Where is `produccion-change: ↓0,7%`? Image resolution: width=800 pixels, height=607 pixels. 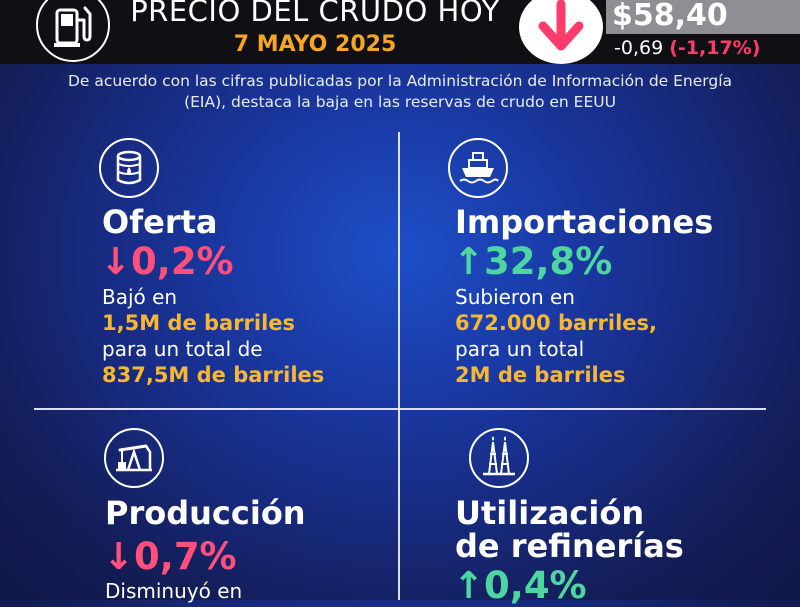
produccion-change: ↓0,7% is located at coordinates (170, 557).